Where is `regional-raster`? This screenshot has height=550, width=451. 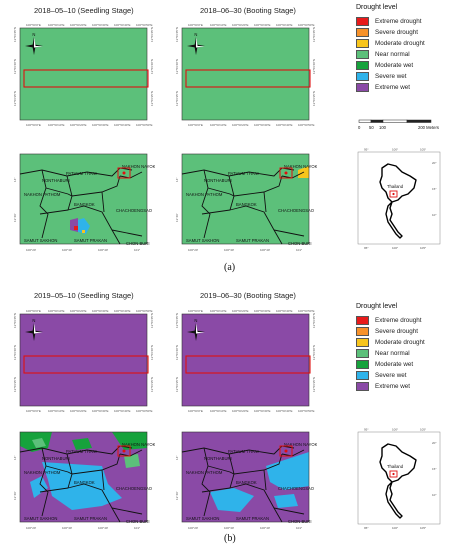 regional-raster is located at coordinates (245, 477).